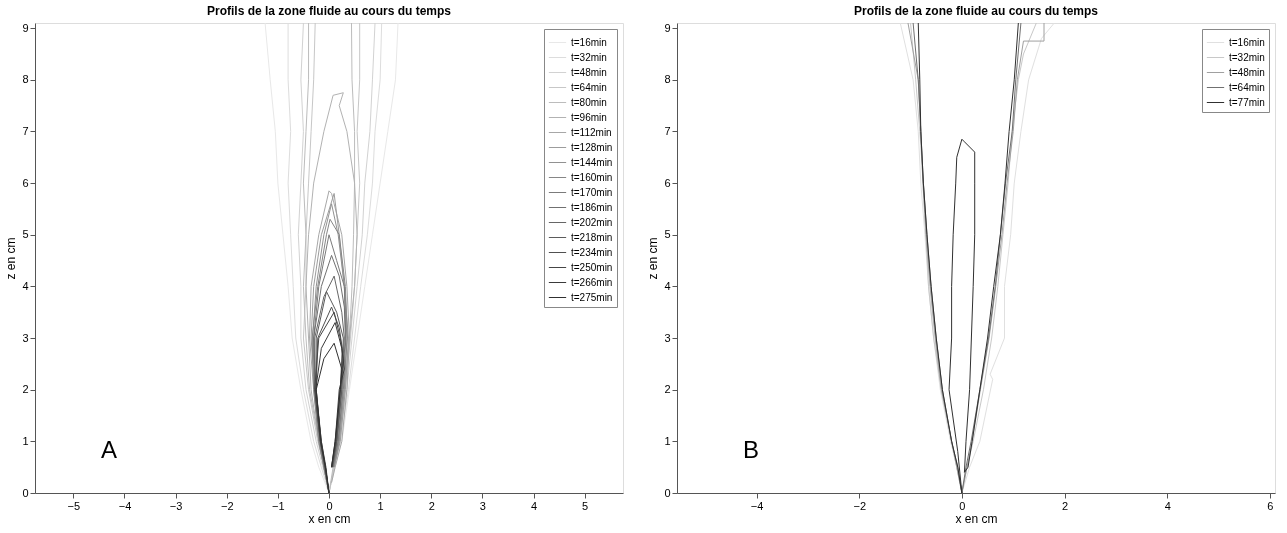 The image size is (1287, 533). Describe the element at coordinates (380, 505) in the screenshot. I see `x-tick-label: 1` at that location.